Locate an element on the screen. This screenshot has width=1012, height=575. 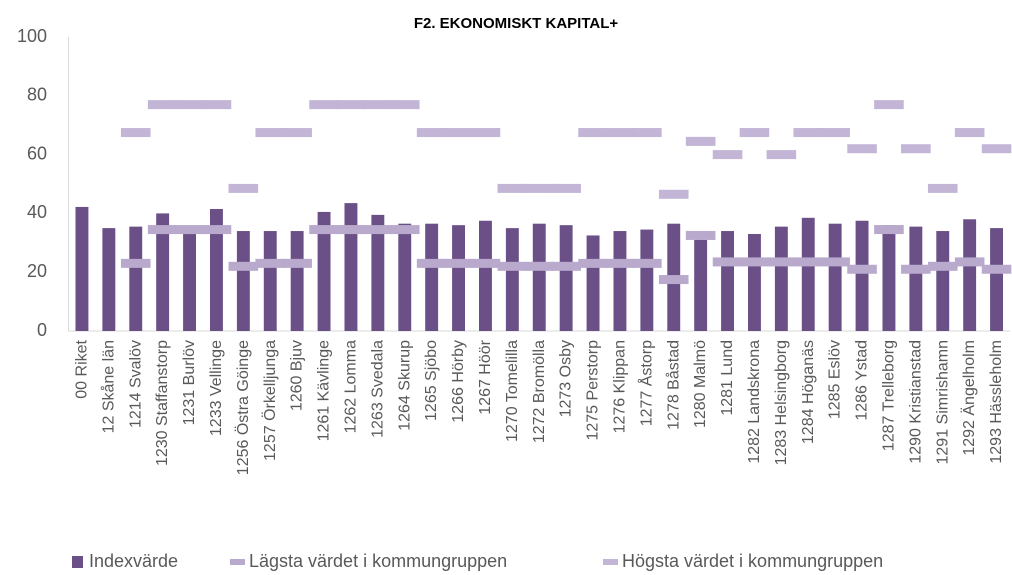
x-tick-label: 00 Riket is located at coordinates (81, 368).